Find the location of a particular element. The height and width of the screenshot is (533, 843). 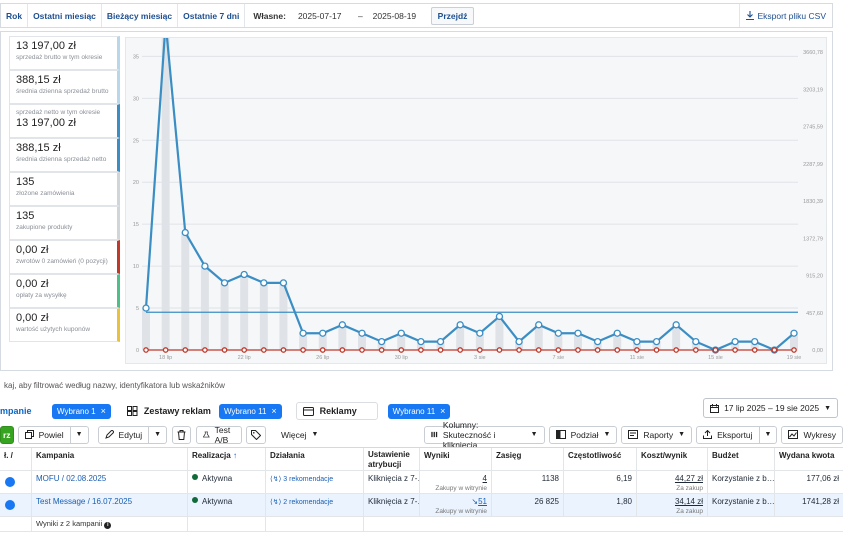

cost-per-result-sub: Za zakup is located at coordinates (689, 488).